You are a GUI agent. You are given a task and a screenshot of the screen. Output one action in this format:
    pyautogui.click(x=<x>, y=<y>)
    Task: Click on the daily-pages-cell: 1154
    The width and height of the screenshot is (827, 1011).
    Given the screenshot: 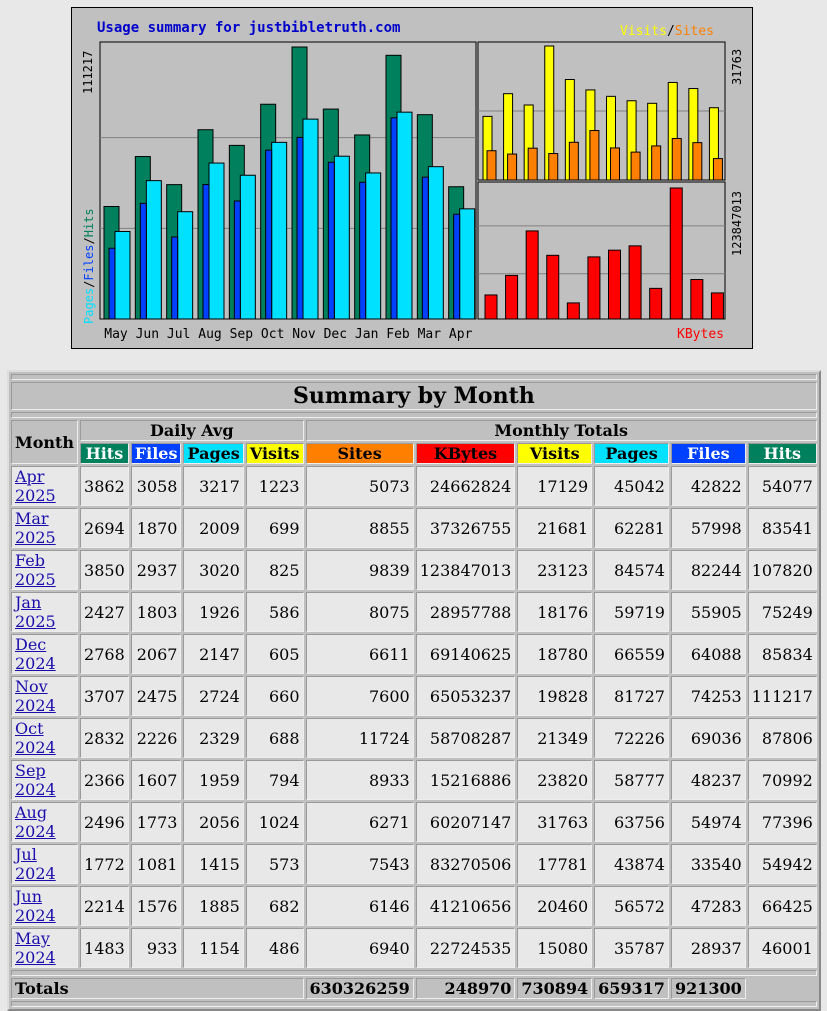 What is the action you would take?
    pyautogui.click(x=213, y=948)
    